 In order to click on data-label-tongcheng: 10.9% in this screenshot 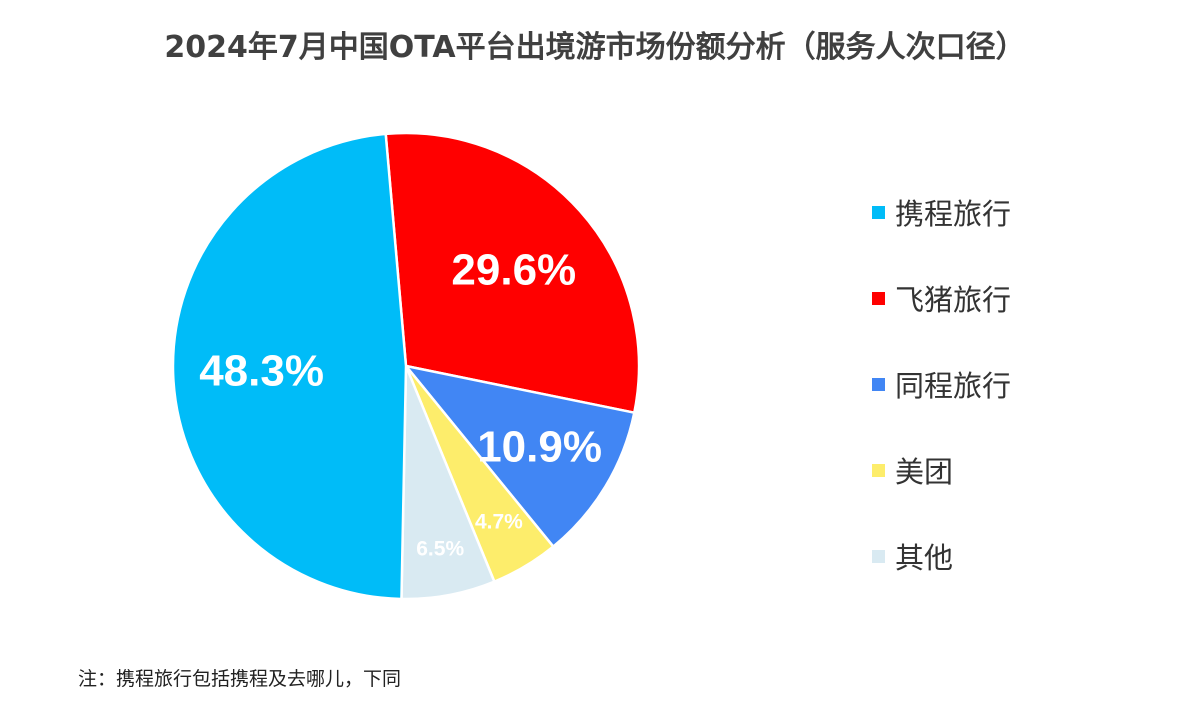, I will do `click(539, 446)`.